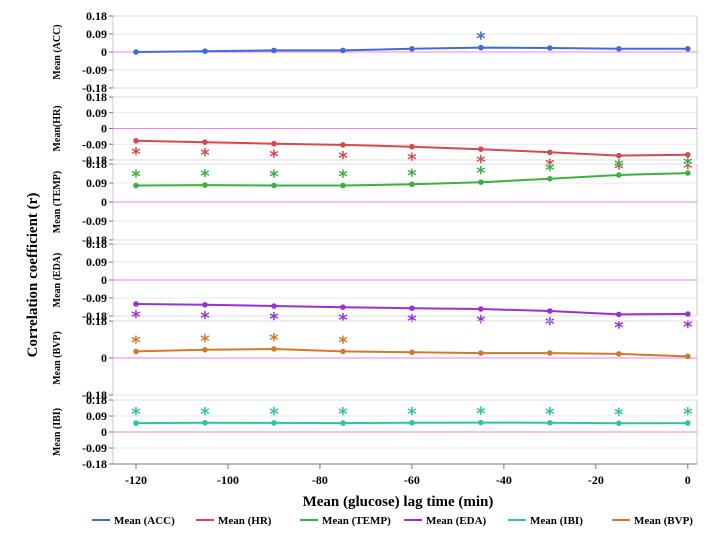 This screenshot has width=710, height=542. Describe the element at coordinates (556, 521) in the screenshot. I see `legend-label: Mean (IBI)` at that location.